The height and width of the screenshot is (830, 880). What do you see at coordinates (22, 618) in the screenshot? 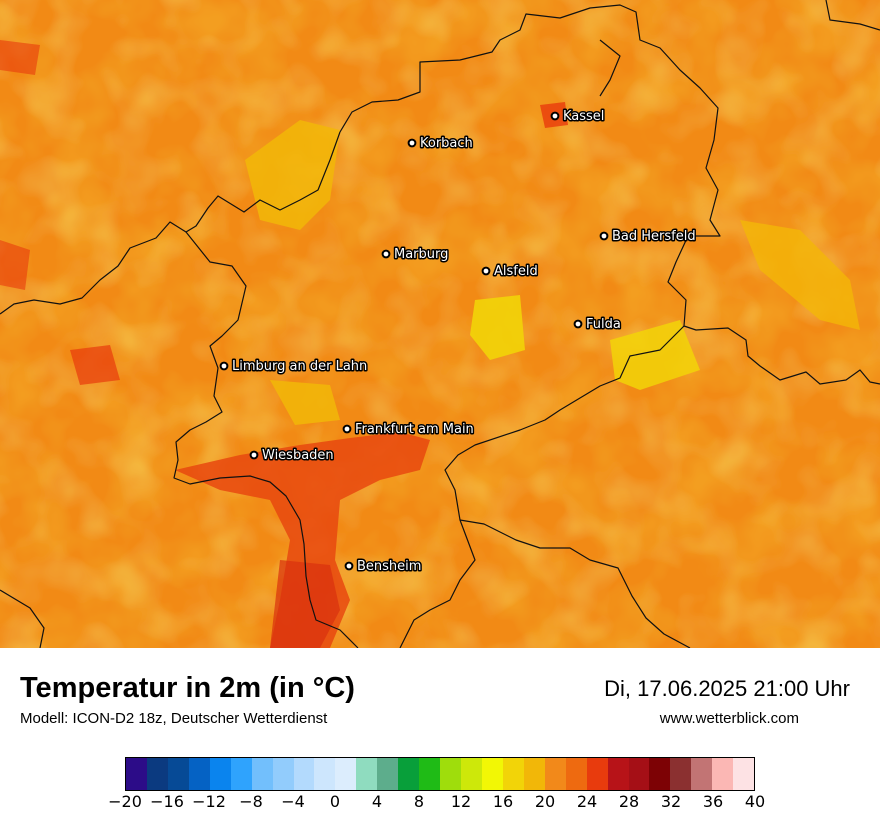
I see `border-southwest` at bounding box center [22, 618].